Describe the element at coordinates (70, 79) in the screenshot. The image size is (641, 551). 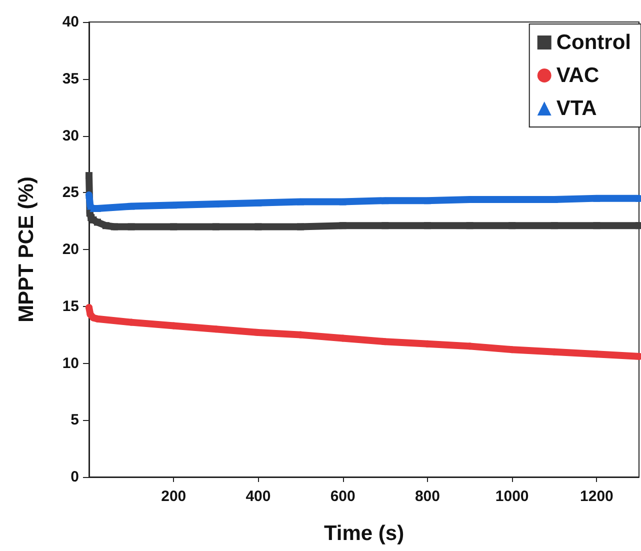
I see `y-tick-label: 35` at that location.